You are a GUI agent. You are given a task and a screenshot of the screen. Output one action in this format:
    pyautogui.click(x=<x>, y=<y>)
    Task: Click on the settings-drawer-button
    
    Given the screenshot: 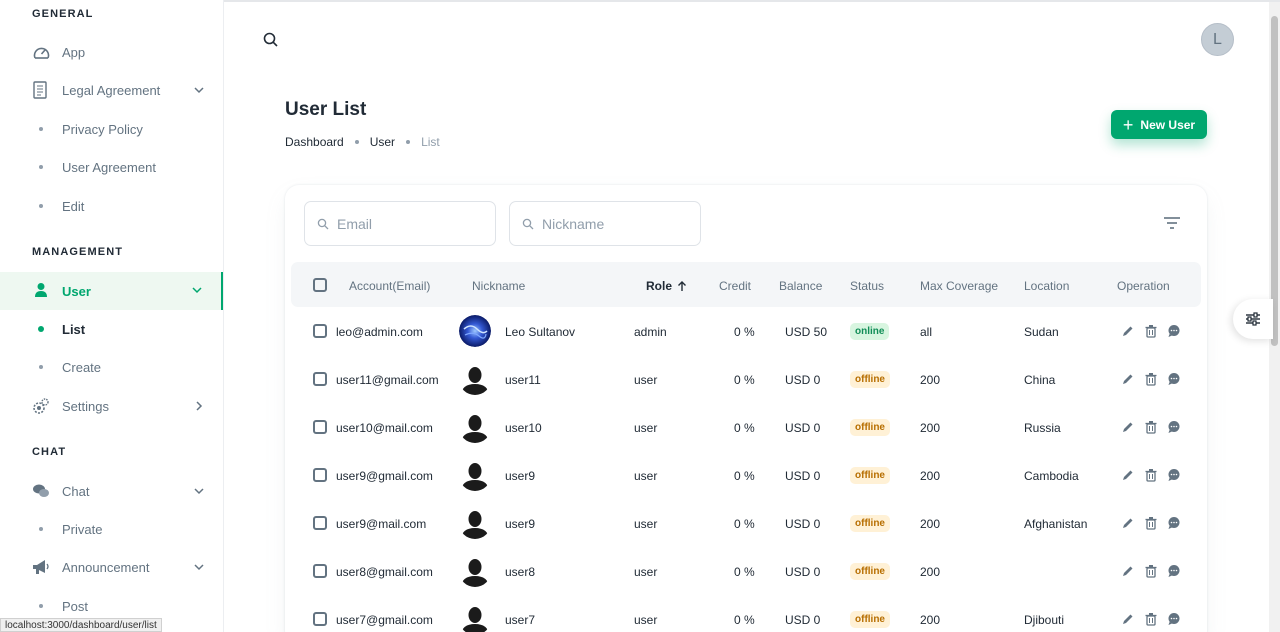 What is the action you would take?
    pyautogui.click(x=1253, y=319)
    